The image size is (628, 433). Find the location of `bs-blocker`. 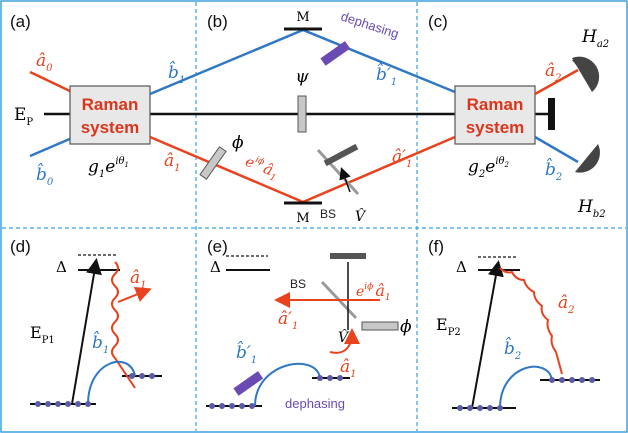

bs-blocker is located at coordinates (341, 155).